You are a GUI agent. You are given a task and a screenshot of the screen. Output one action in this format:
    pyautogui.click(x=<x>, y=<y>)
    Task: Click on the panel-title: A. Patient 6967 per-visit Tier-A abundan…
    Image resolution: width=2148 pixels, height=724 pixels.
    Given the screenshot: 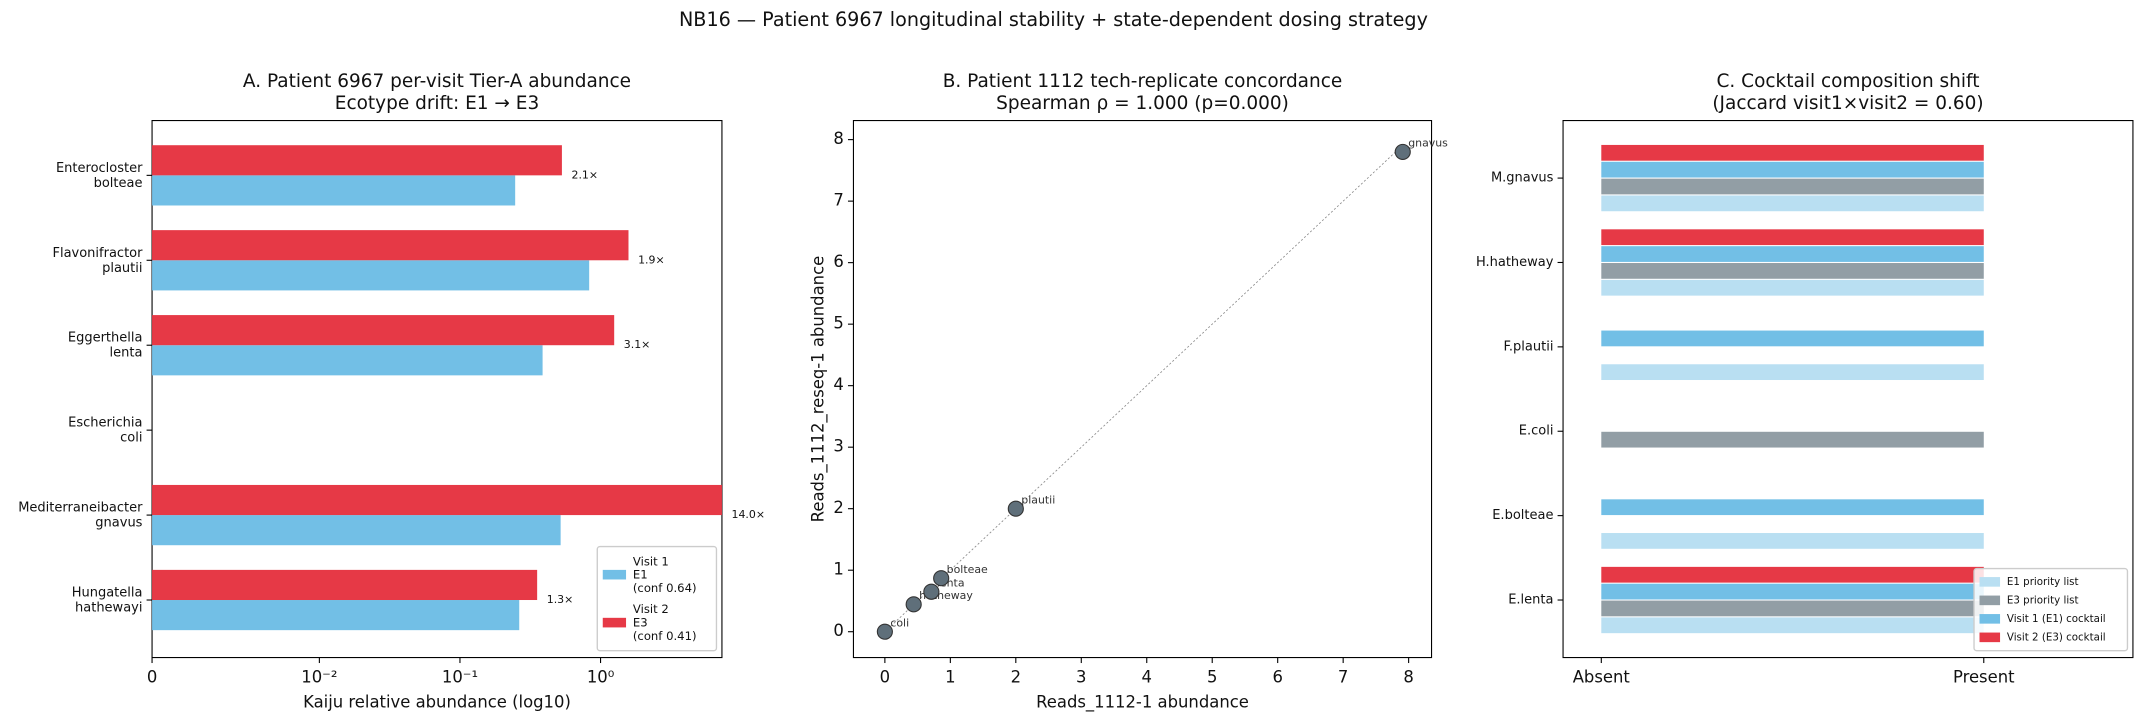 What is the action you would take?
    pyautogui.click(x=437, y=81)
    